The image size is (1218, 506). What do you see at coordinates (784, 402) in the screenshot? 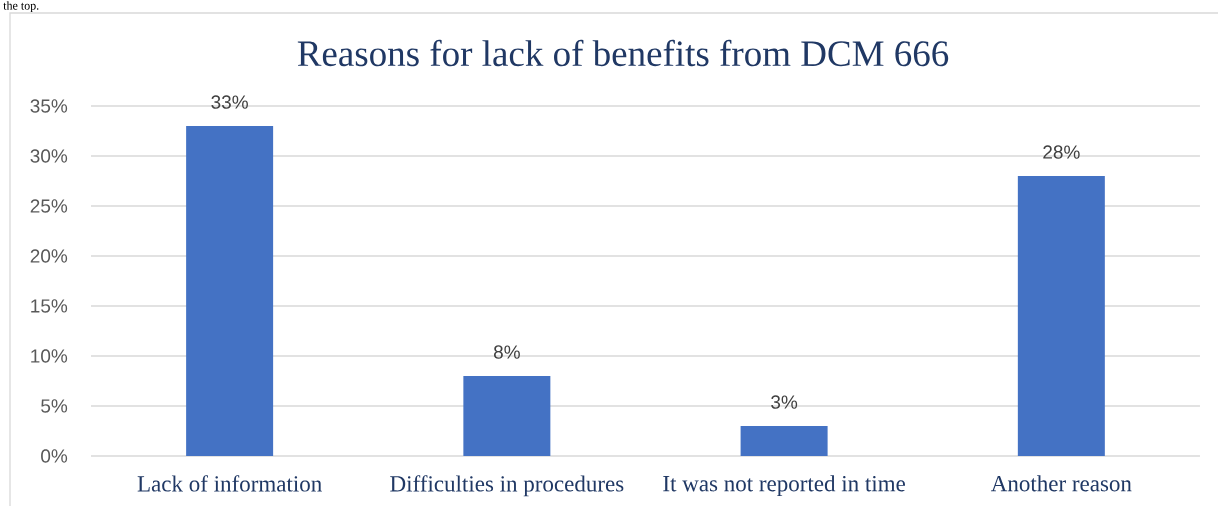
I see `data-label: 3%` at bounding box center [784, 402].